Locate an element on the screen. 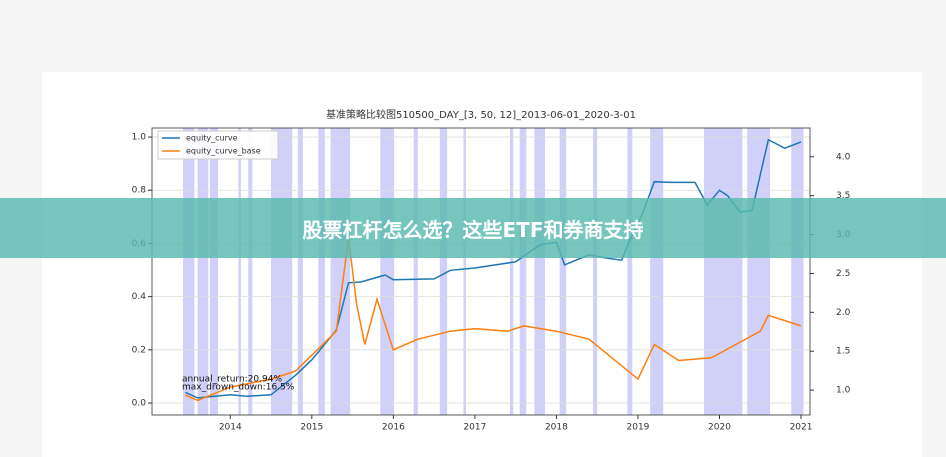 Image resolution: width=946 pixels, height=457 pixels. x-tick-label: 2020 is located at coordinates (719, 428).